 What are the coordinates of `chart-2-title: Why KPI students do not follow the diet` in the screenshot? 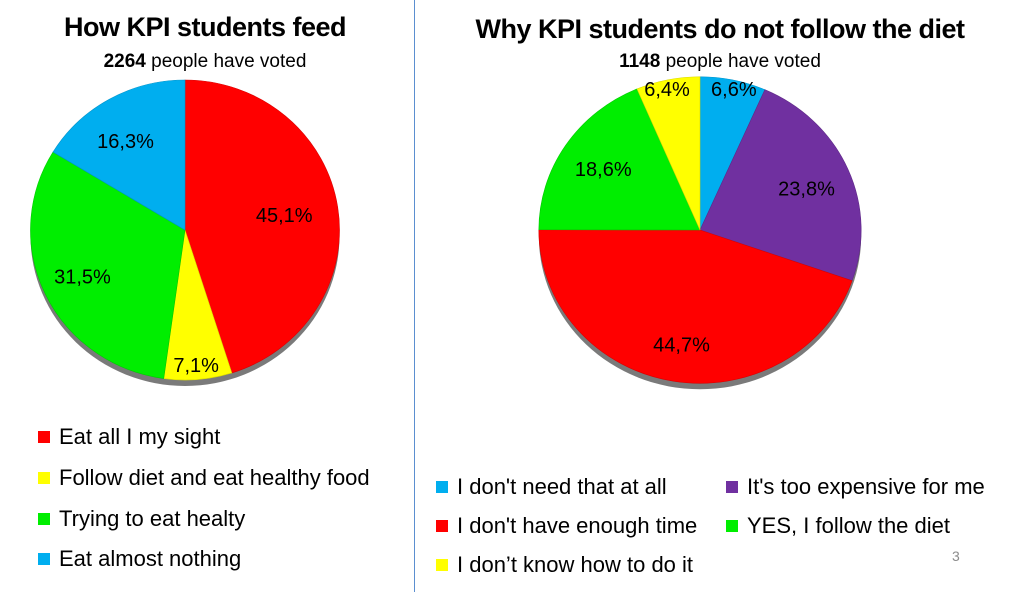 It's located at (720, 29).